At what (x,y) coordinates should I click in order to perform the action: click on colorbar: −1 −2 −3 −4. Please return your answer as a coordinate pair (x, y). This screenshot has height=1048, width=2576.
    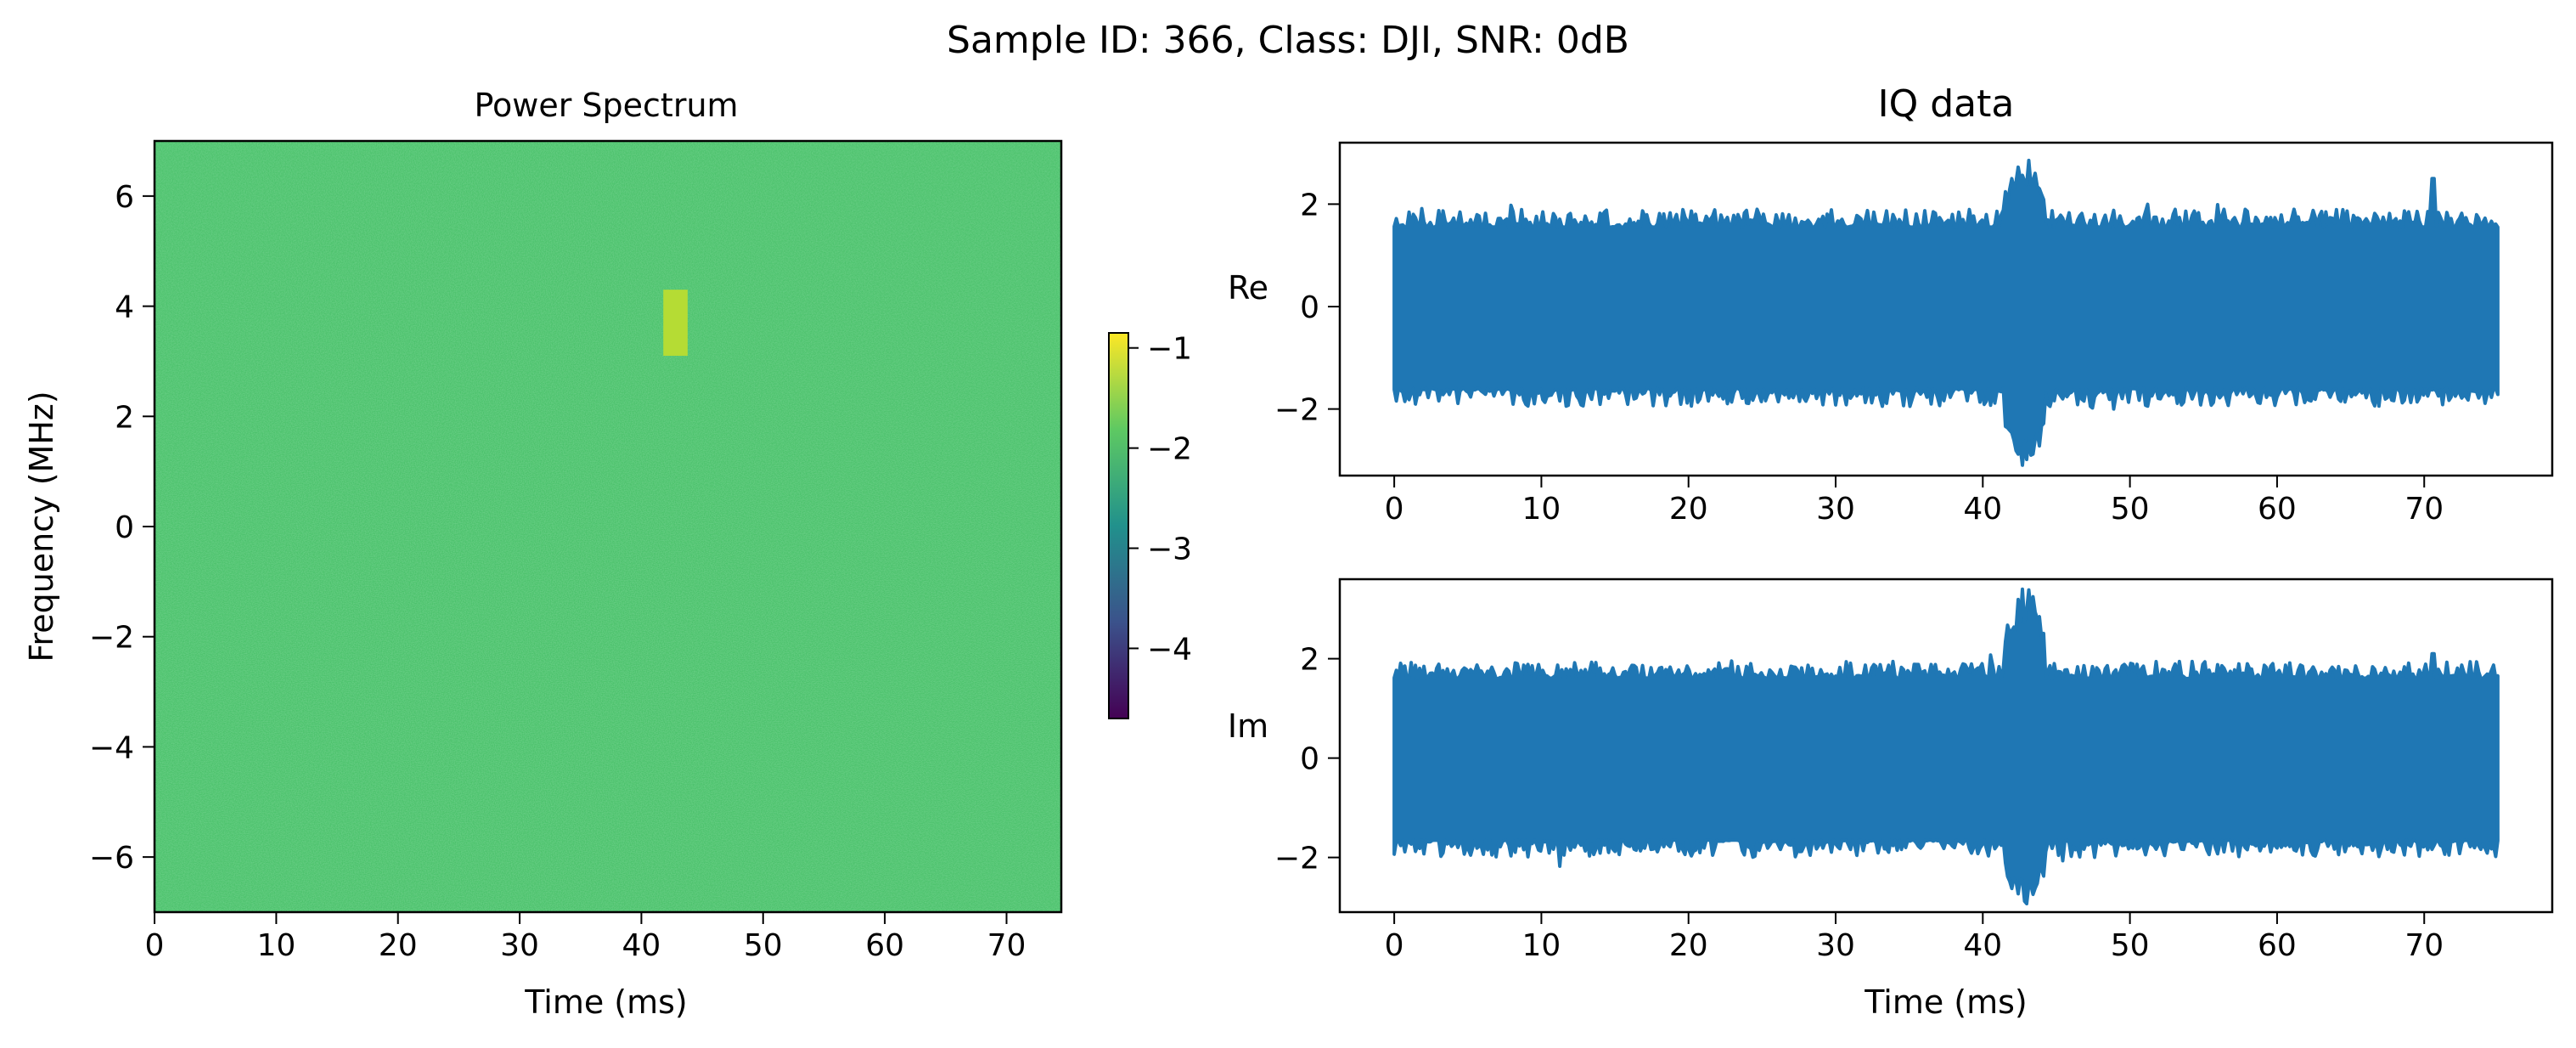
    Looking at the image, I should click on (1150, 525).